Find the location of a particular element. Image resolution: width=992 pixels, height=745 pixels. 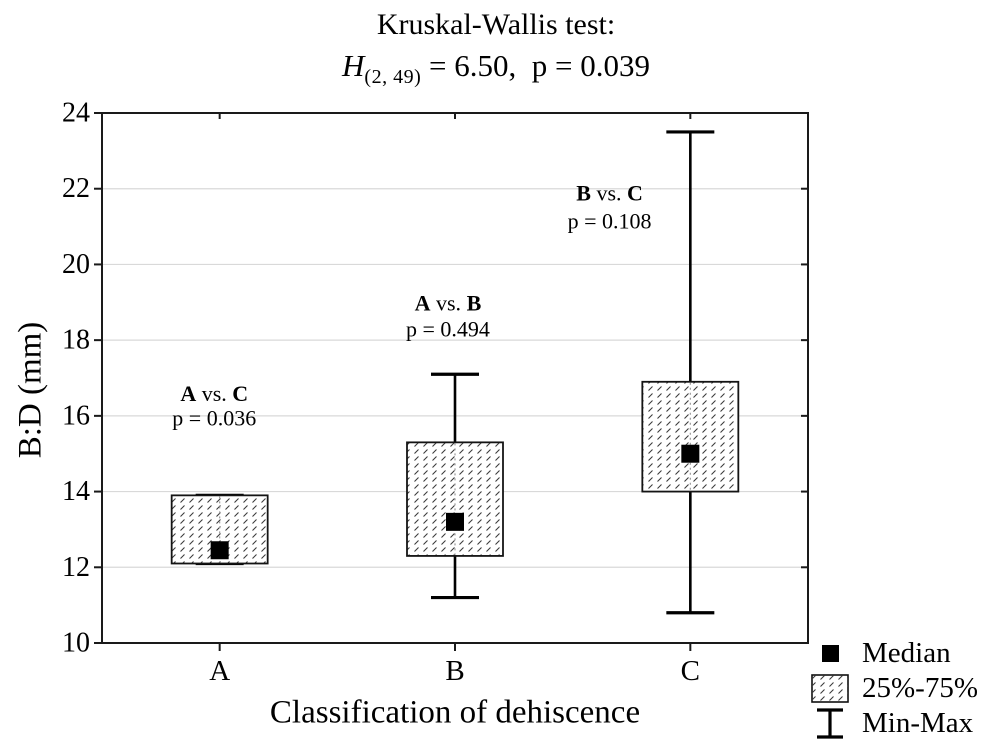

legend-item-iqr: 25%-75% is located at coordinates (891, 688).